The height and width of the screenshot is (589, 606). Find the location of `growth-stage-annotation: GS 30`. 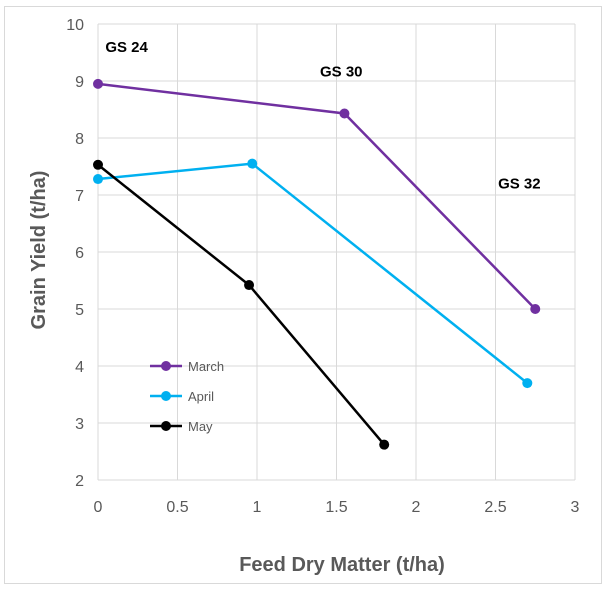

growth-stage-annotation: GS 30 is located at coordinates (341, 71).